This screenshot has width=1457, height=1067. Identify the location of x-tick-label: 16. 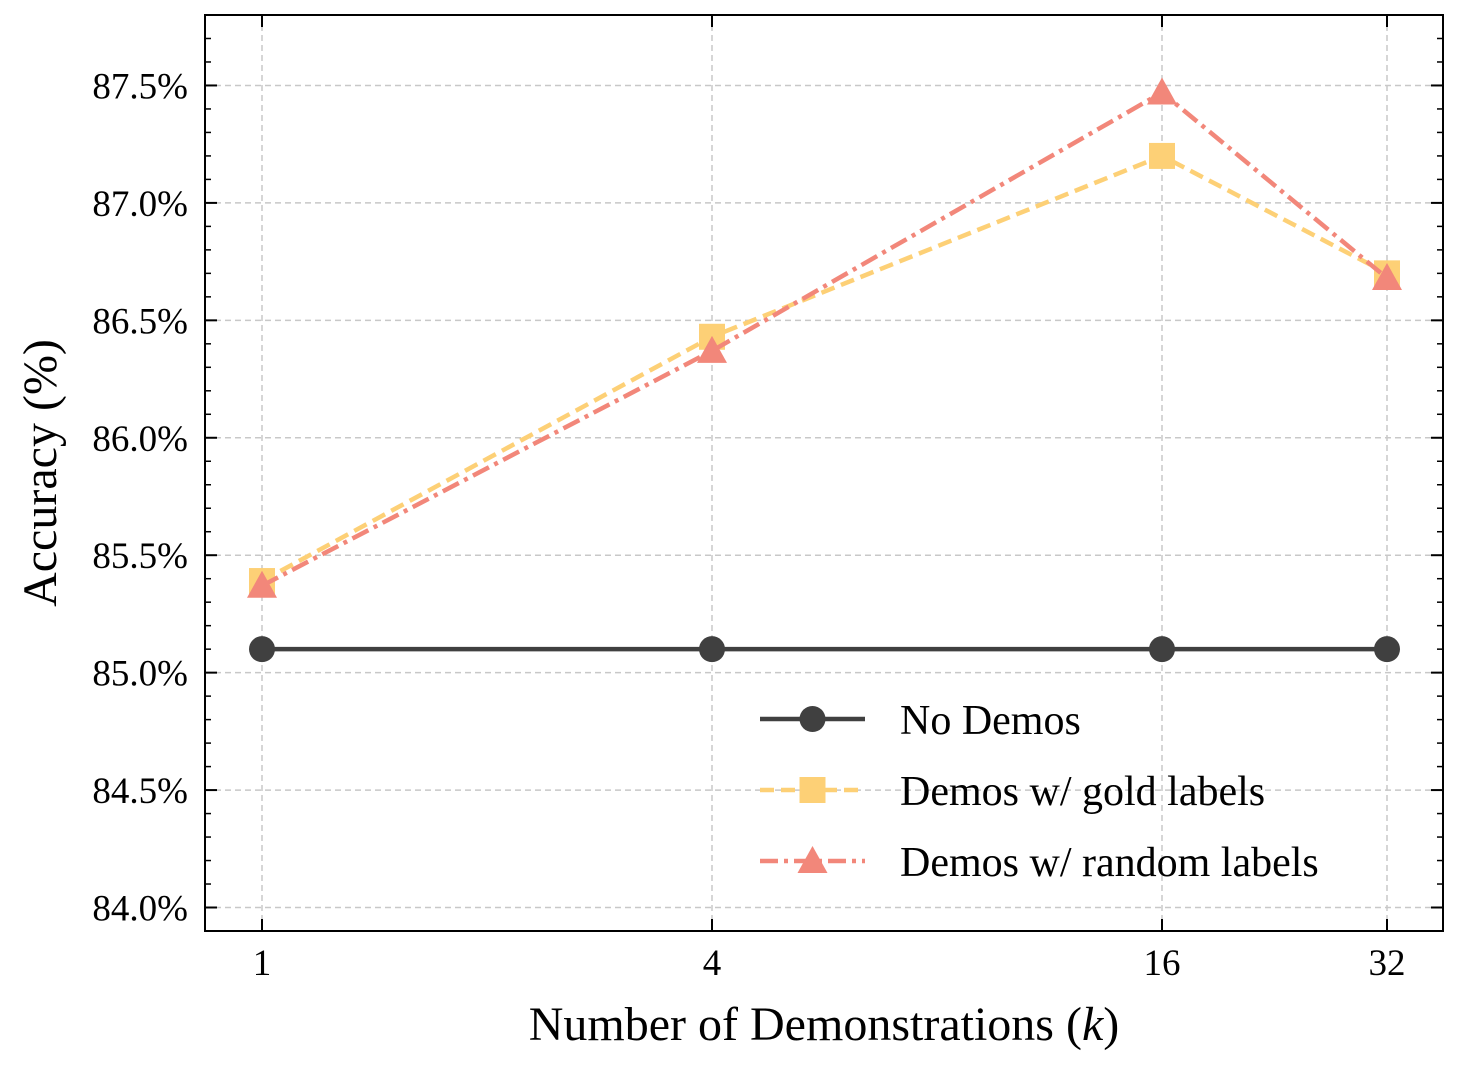
(1162, 963).